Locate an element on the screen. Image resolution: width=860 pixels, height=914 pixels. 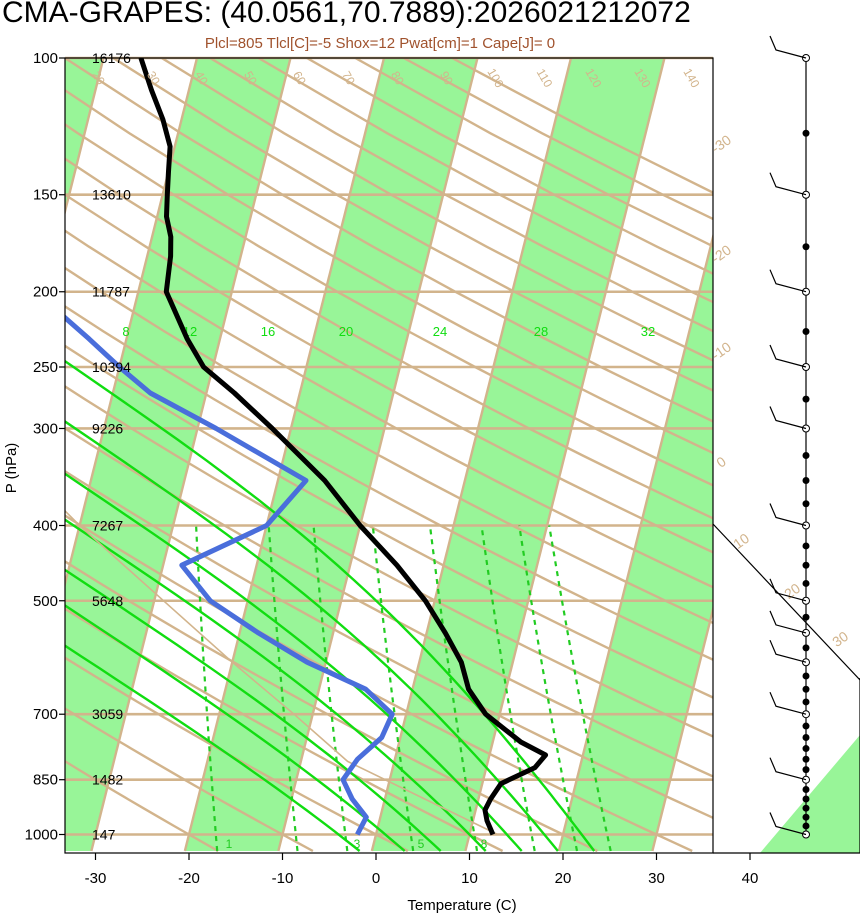
moist-adiabat-label: 24 is located at coordinates (440, 331).